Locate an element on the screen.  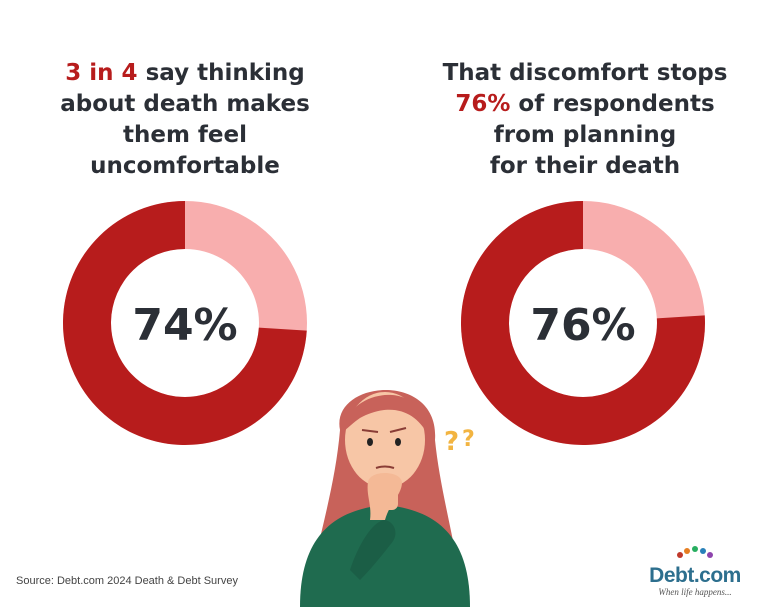
green-sweater is located at coordinates (385, 556).